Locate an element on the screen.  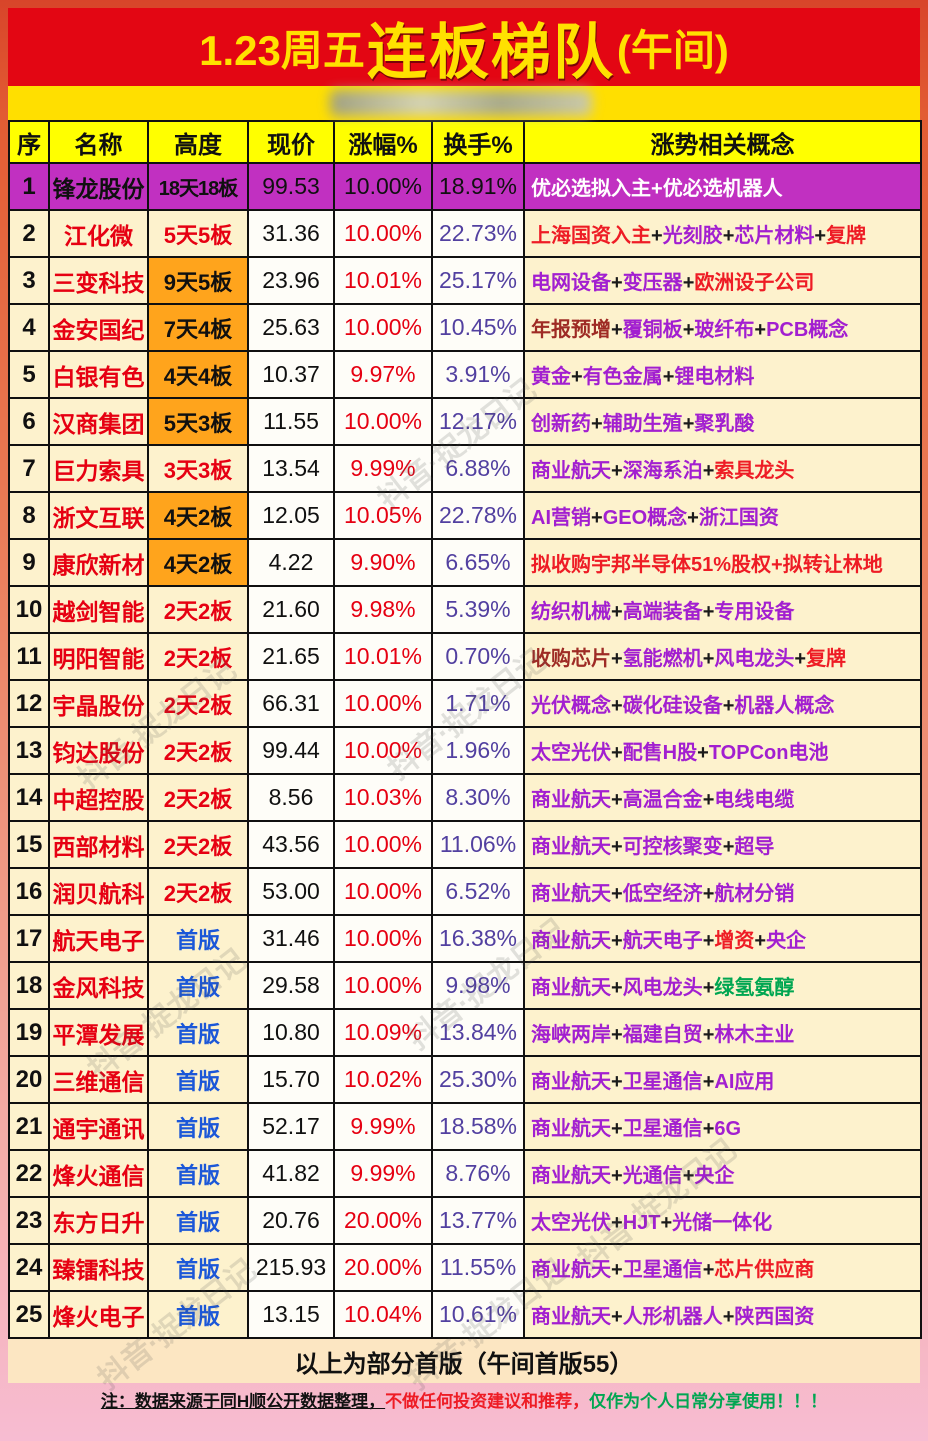
turnover-cell: 8.30% is located at coordinates (478, 797).